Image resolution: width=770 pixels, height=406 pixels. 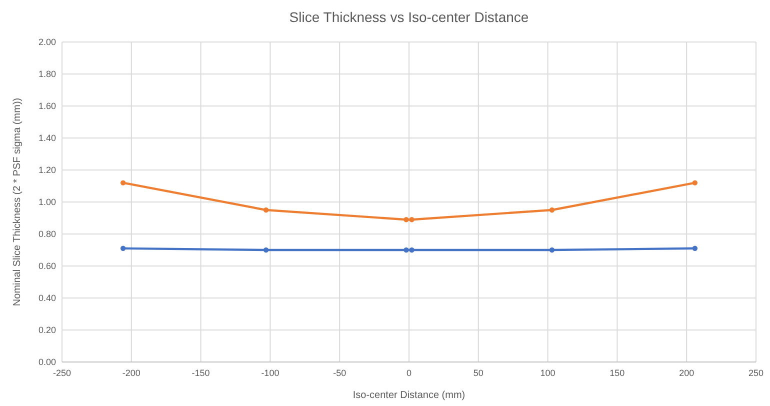 I want to click on x-tick-label: -200, so click(x=131, y=373).